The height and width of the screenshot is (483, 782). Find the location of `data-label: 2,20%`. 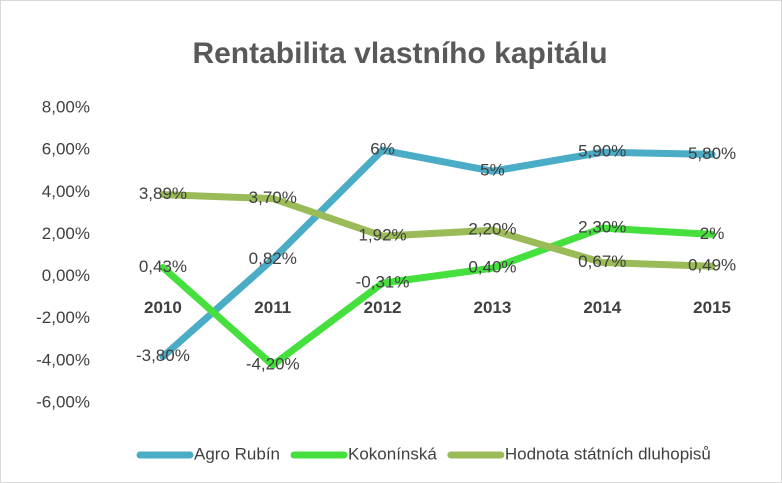

data-label: 2,20% is located at coordinates (492, 229).